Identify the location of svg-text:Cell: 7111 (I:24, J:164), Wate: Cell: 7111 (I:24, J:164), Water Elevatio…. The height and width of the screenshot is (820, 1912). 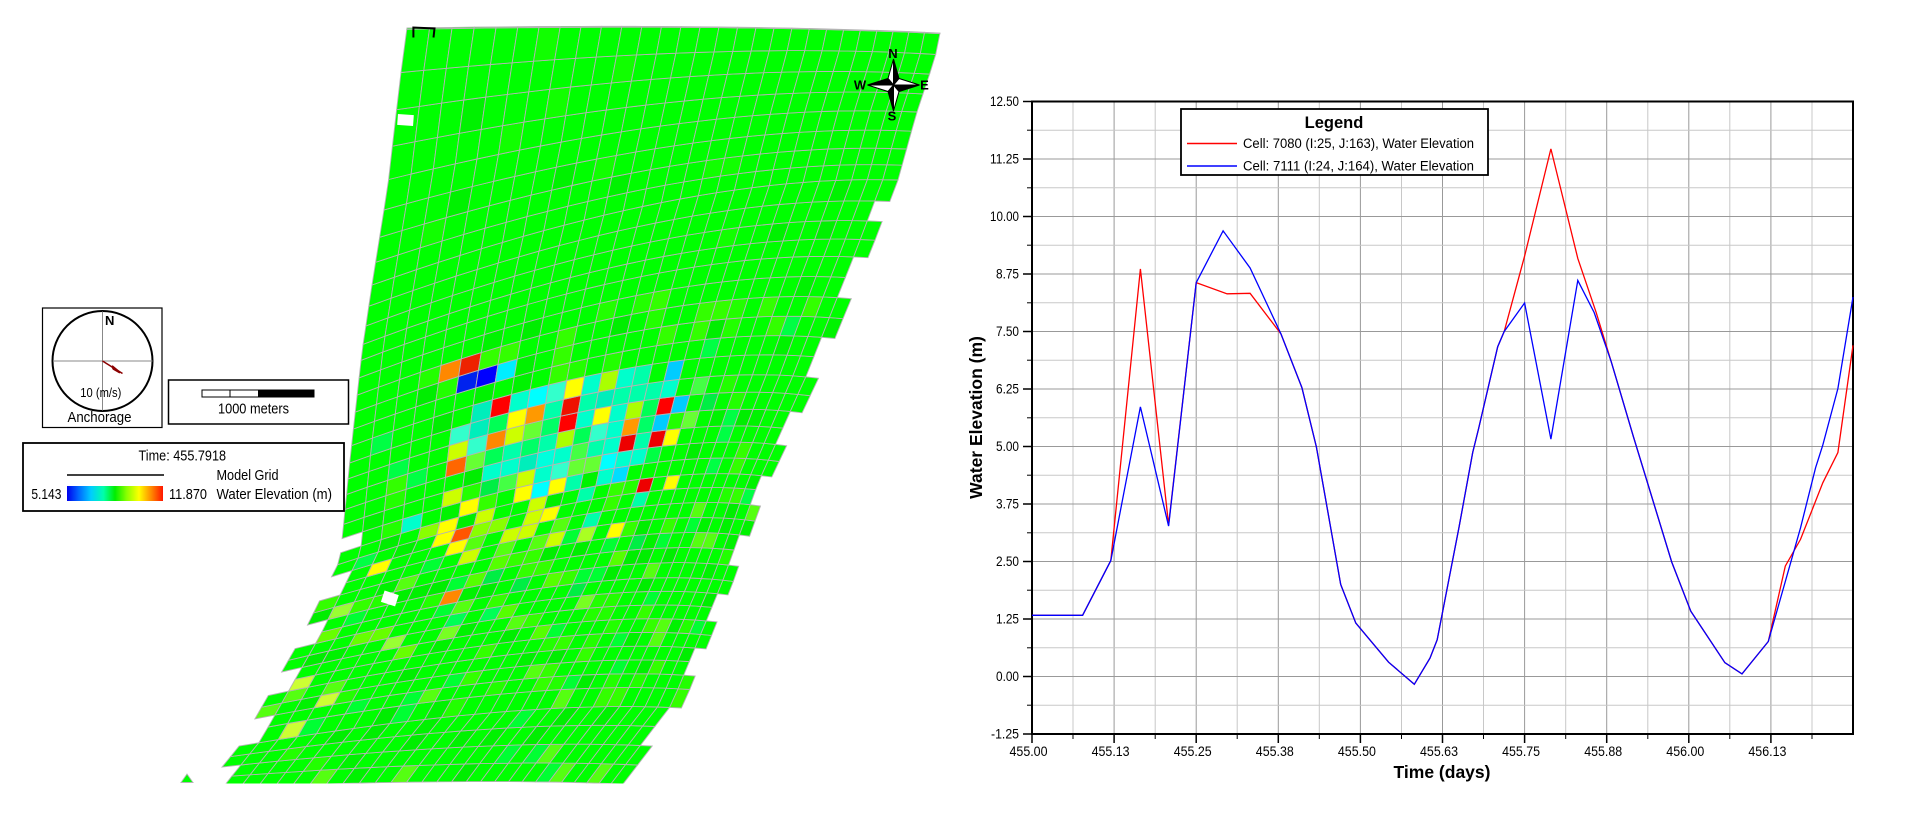
(1358, 166).